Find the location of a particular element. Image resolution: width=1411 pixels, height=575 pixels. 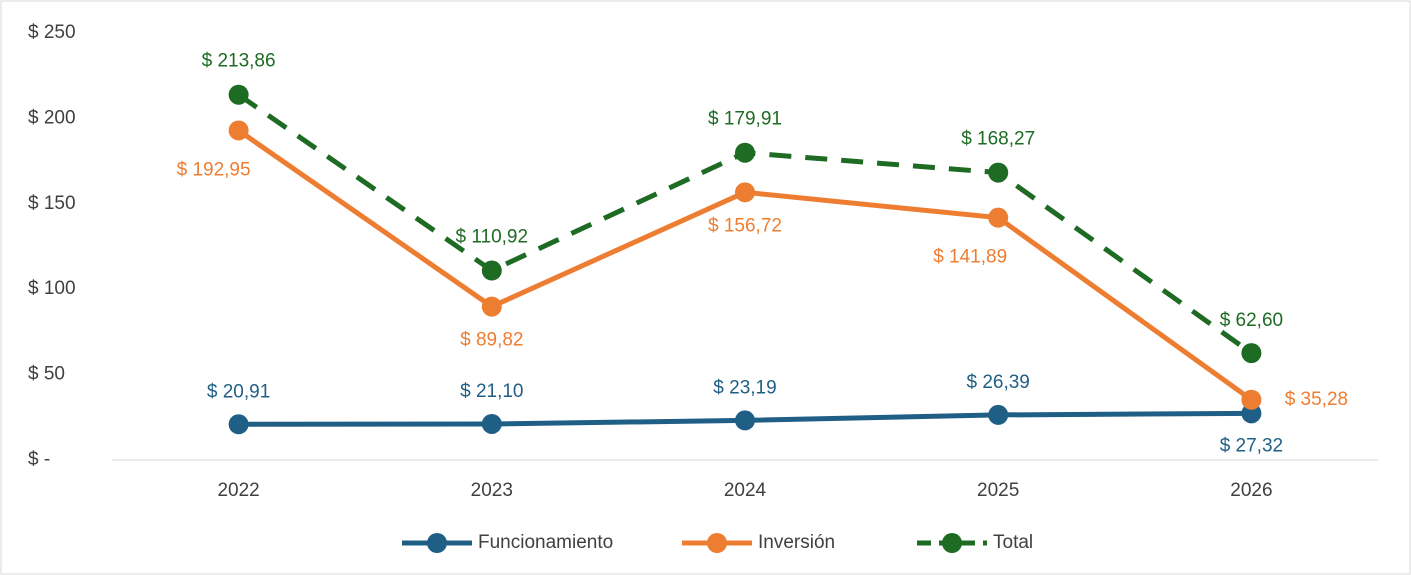

data-label: $ 20,91 is located at coordinates (238, 391).